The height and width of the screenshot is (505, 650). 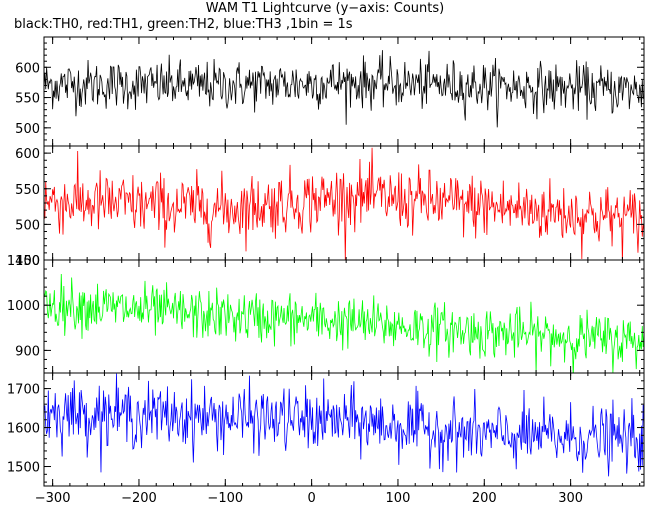 I want to click on series-line-th0, so click(x=344, y=89).